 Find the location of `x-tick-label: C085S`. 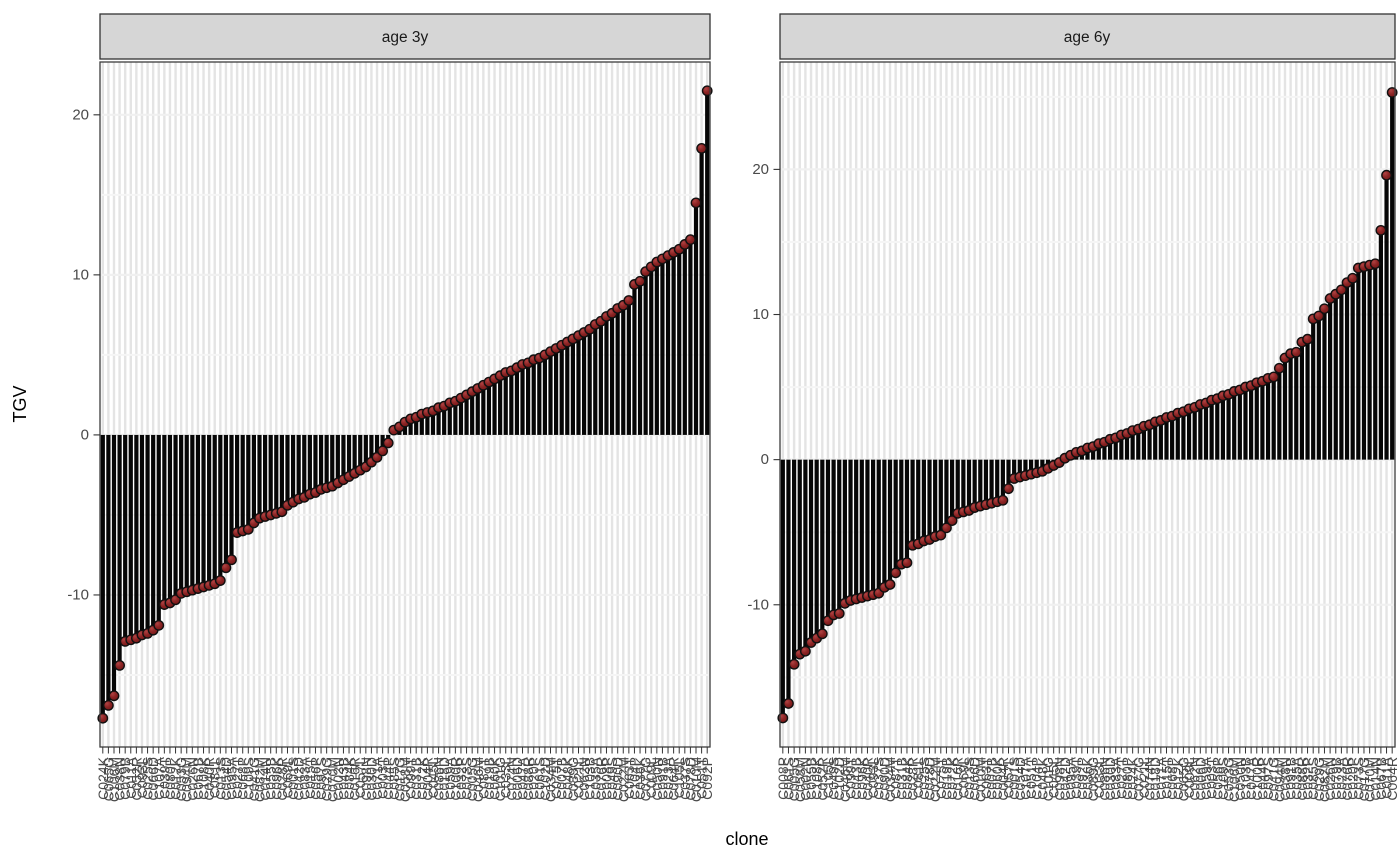

x-tick-label: C085S is located at coordinates (1313, 778).